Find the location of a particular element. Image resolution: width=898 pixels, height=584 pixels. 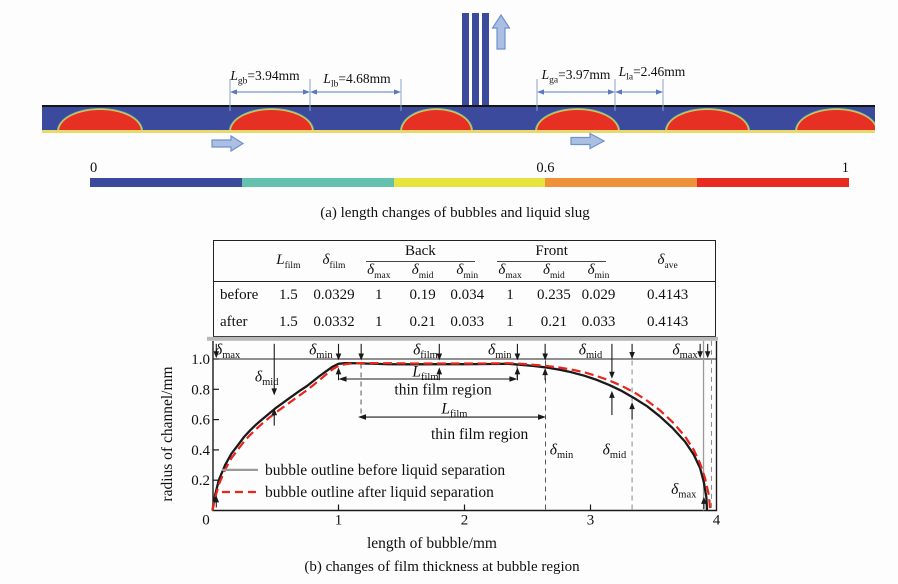

table-cell: 0.0329 is located at coordinates (334, 295).